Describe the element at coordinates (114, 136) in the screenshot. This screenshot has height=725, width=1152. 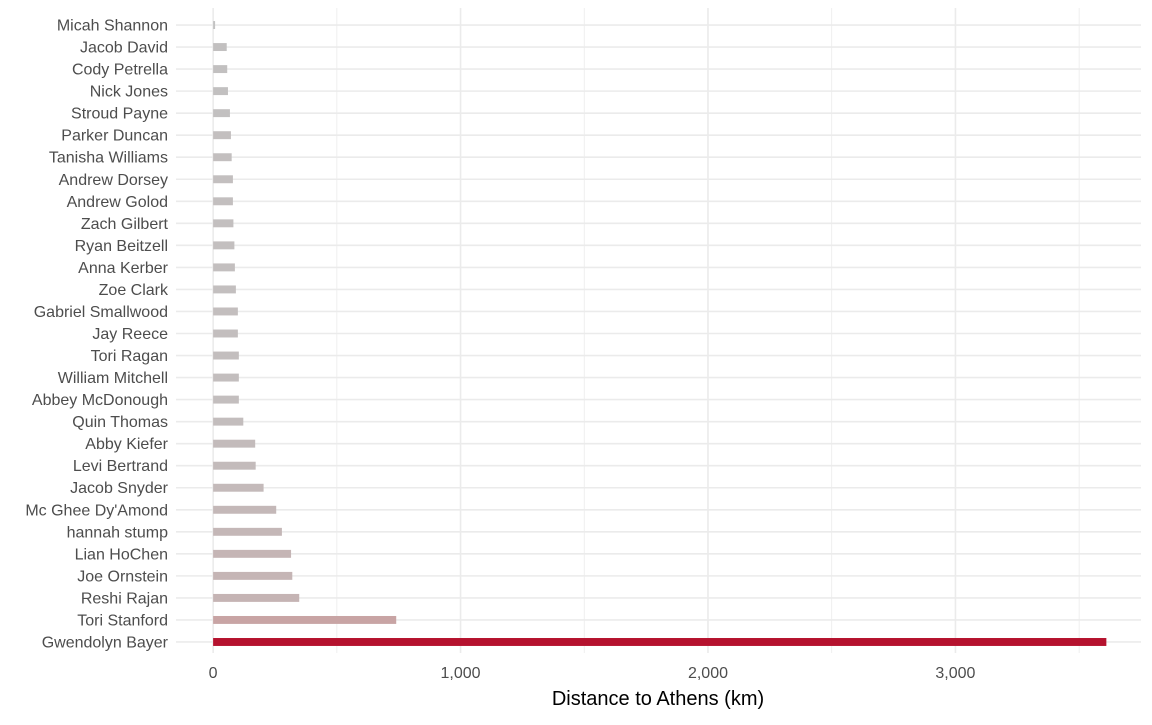
I see `category-label: Parker Duncan` at that location.